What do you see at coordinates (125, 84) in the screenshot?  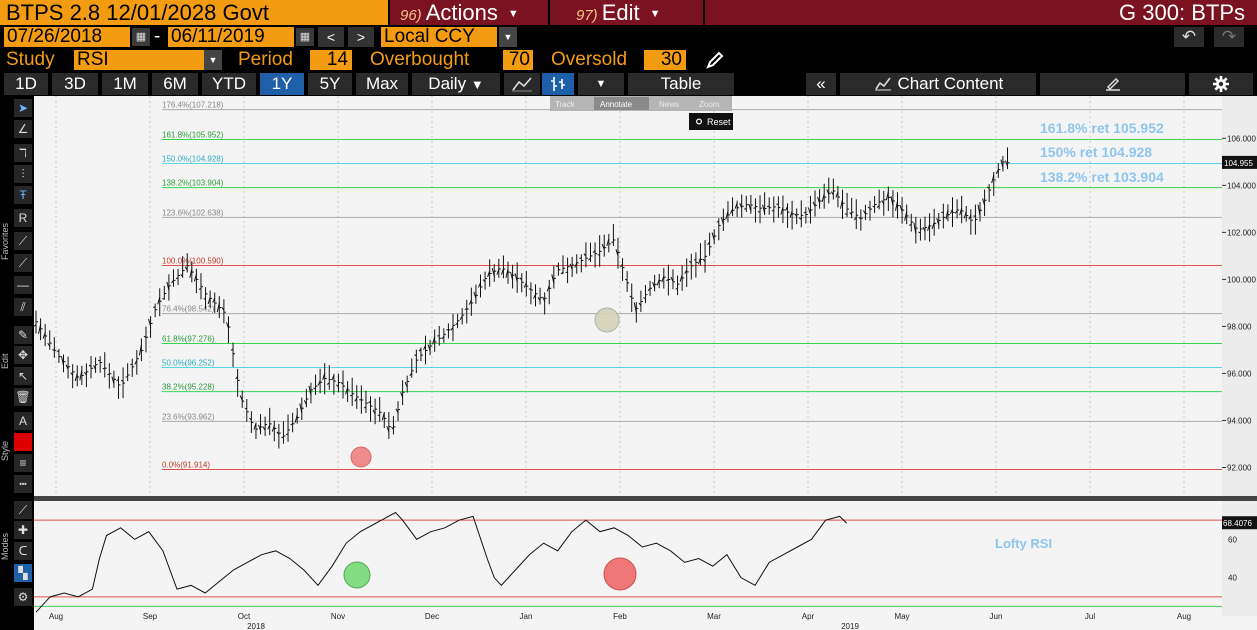 I see `tab-1m: 1M` at bounding box center [125, 84].